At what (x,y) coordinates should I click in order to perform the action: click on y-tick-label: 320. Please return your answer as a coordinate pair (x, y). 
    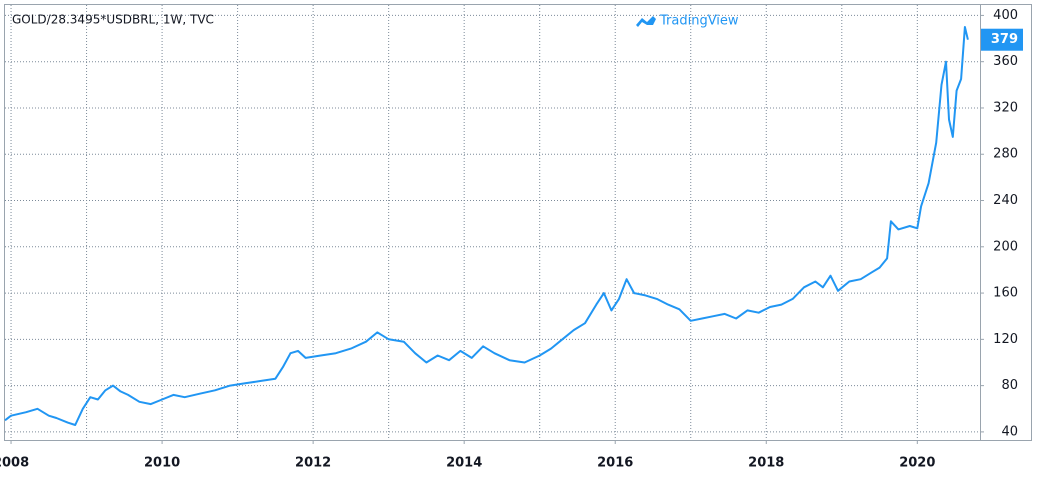
    Looking at the image, I should click on (1005, 107).